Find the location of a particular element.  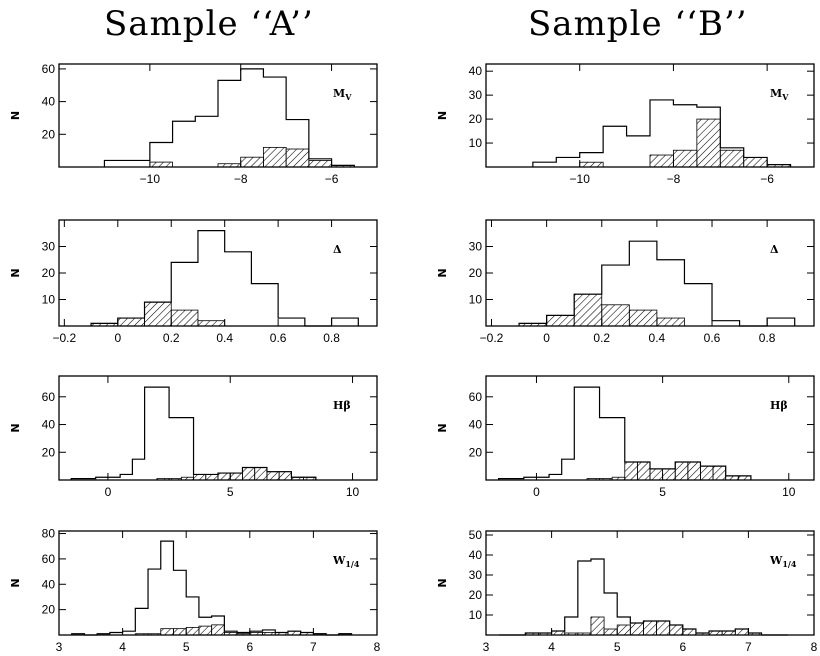

y-tick-label: 50 is located at coordinates (476, 535).